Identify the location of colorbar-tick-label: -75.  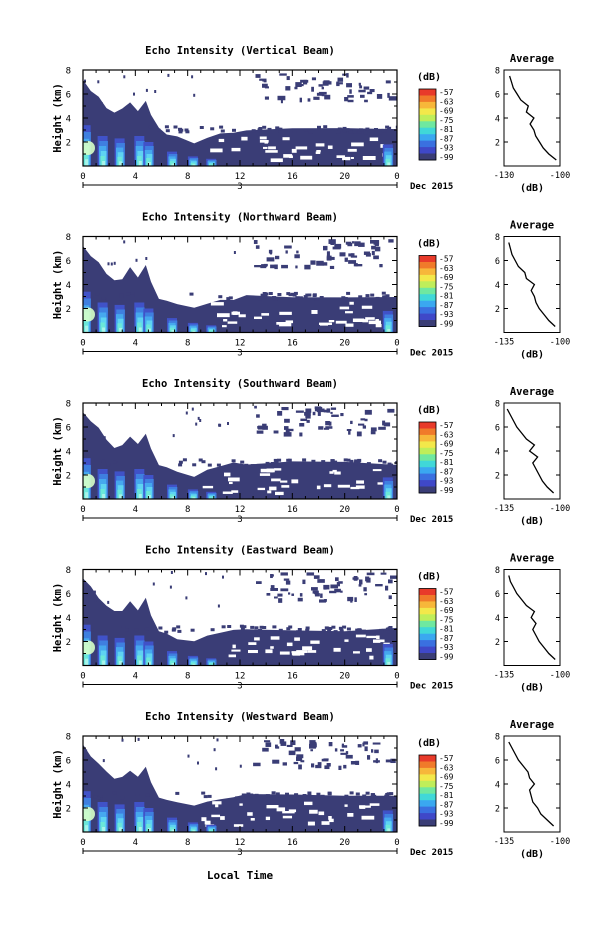
(446, 286).